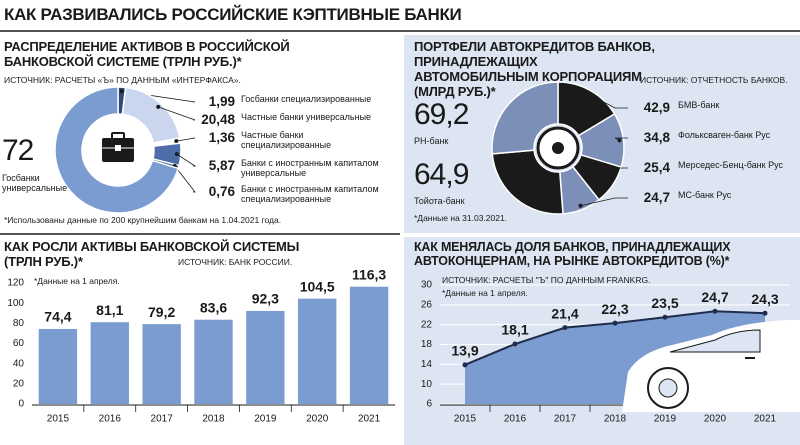 The width and height of the screenshot is (800, 445). I want to click on category-label: Частные банки специализированные, so click(286, 140).